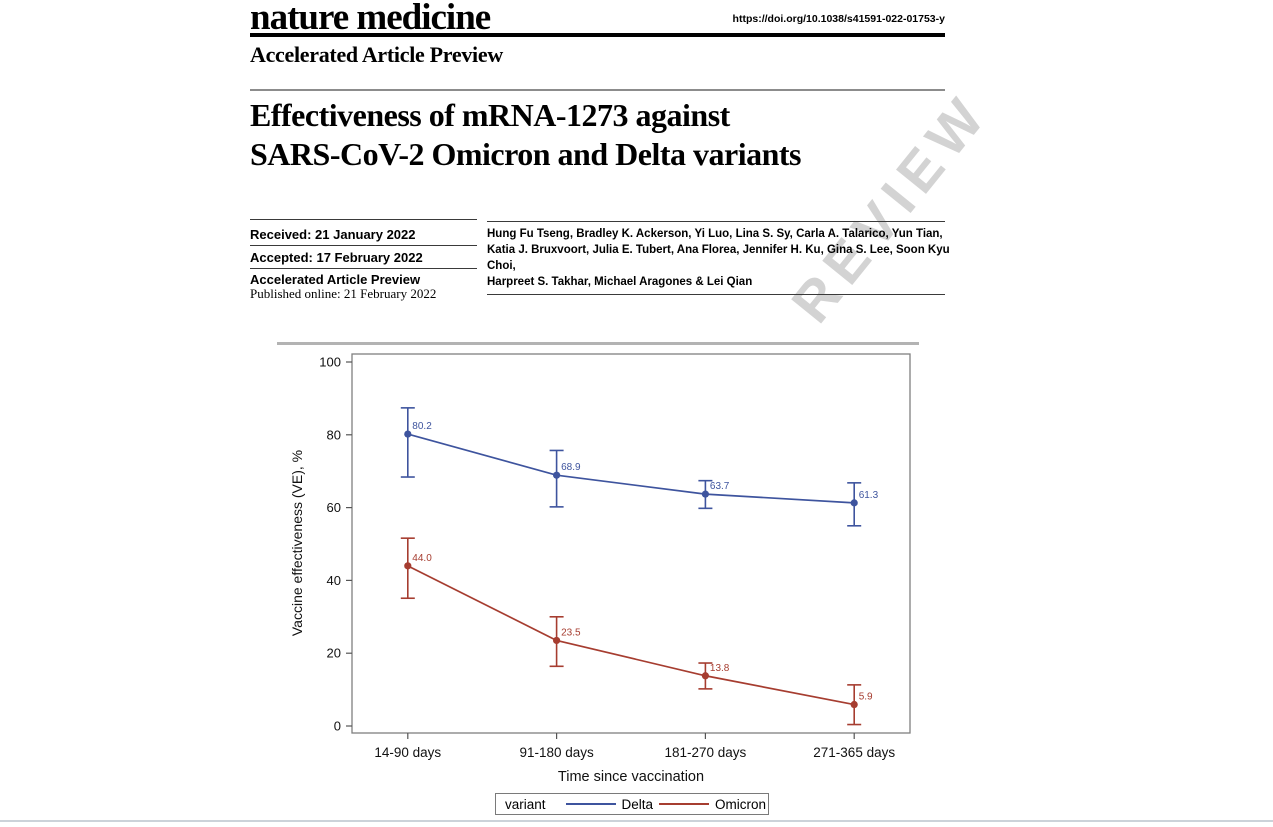  I want to click on published-online-date: Published online: 21 February 2022, so click(343, 293).